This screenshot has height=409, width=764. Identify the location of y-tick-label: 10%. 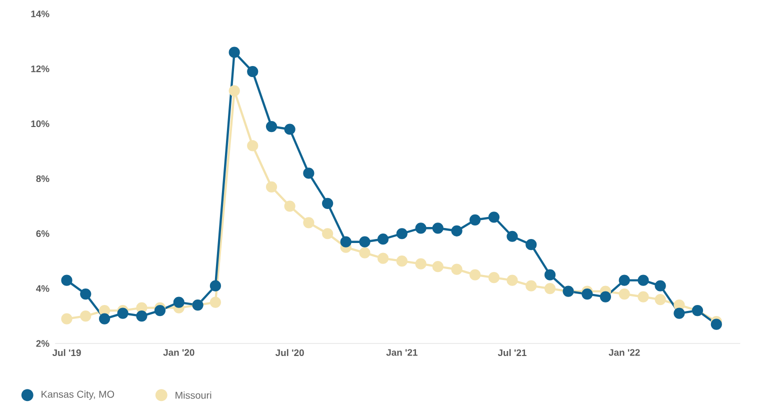
(40, 124).